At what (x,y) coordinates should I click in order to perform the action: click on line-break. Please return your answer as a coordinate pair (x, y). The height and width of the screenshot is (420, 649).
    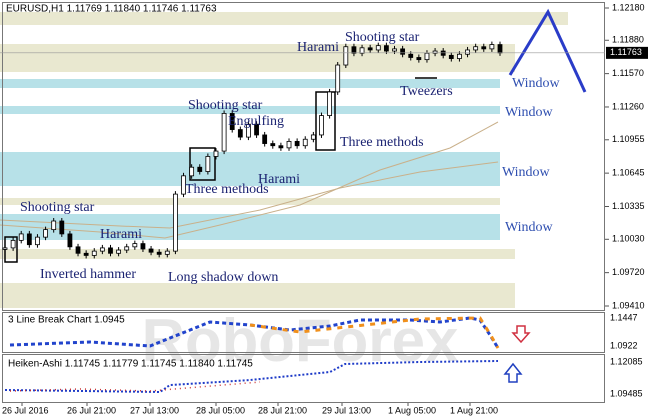
    Looking at the image, I should click on (254, 332).